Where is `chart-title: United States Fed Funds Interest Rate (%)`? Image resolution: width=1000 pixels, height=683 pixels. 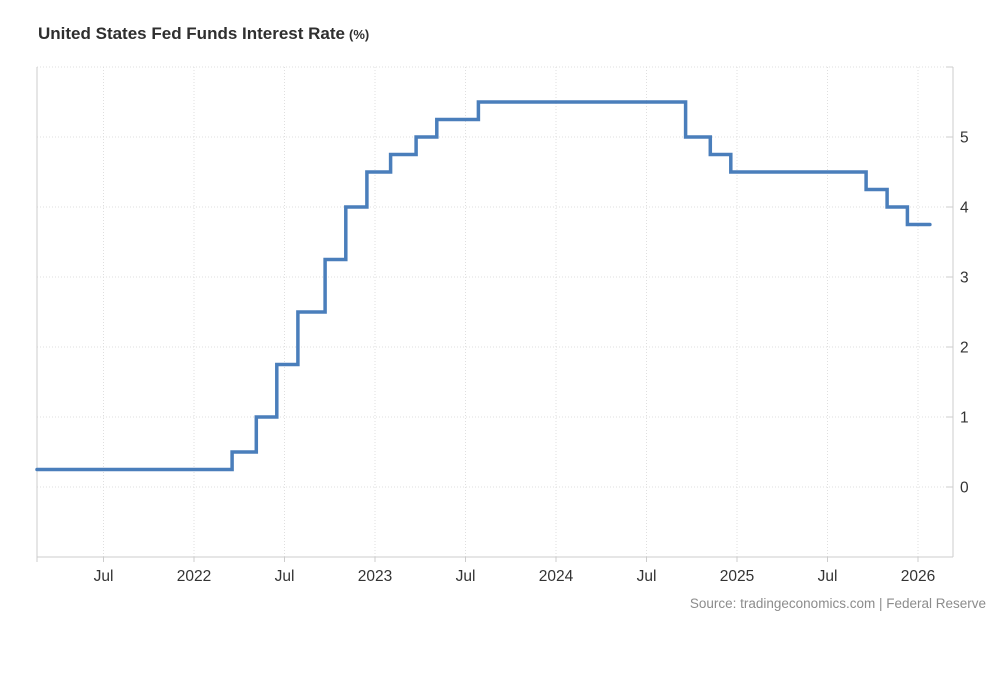
chart-title: United States Fed Funds Interest Rate (%) is located at coordinates (203, 34).